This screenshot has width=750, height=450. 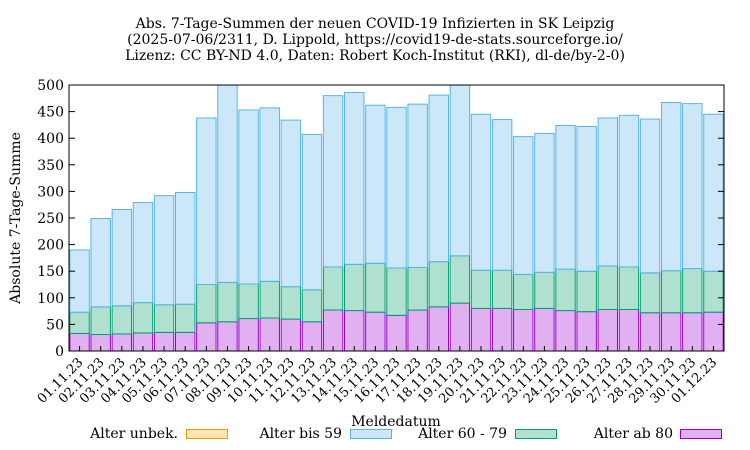 What do you see at coordinates (16, 218) in the screenshot?
I see `y-axis-label: Absolute 7-Tage-Summe` at bounding box center [16, 218].